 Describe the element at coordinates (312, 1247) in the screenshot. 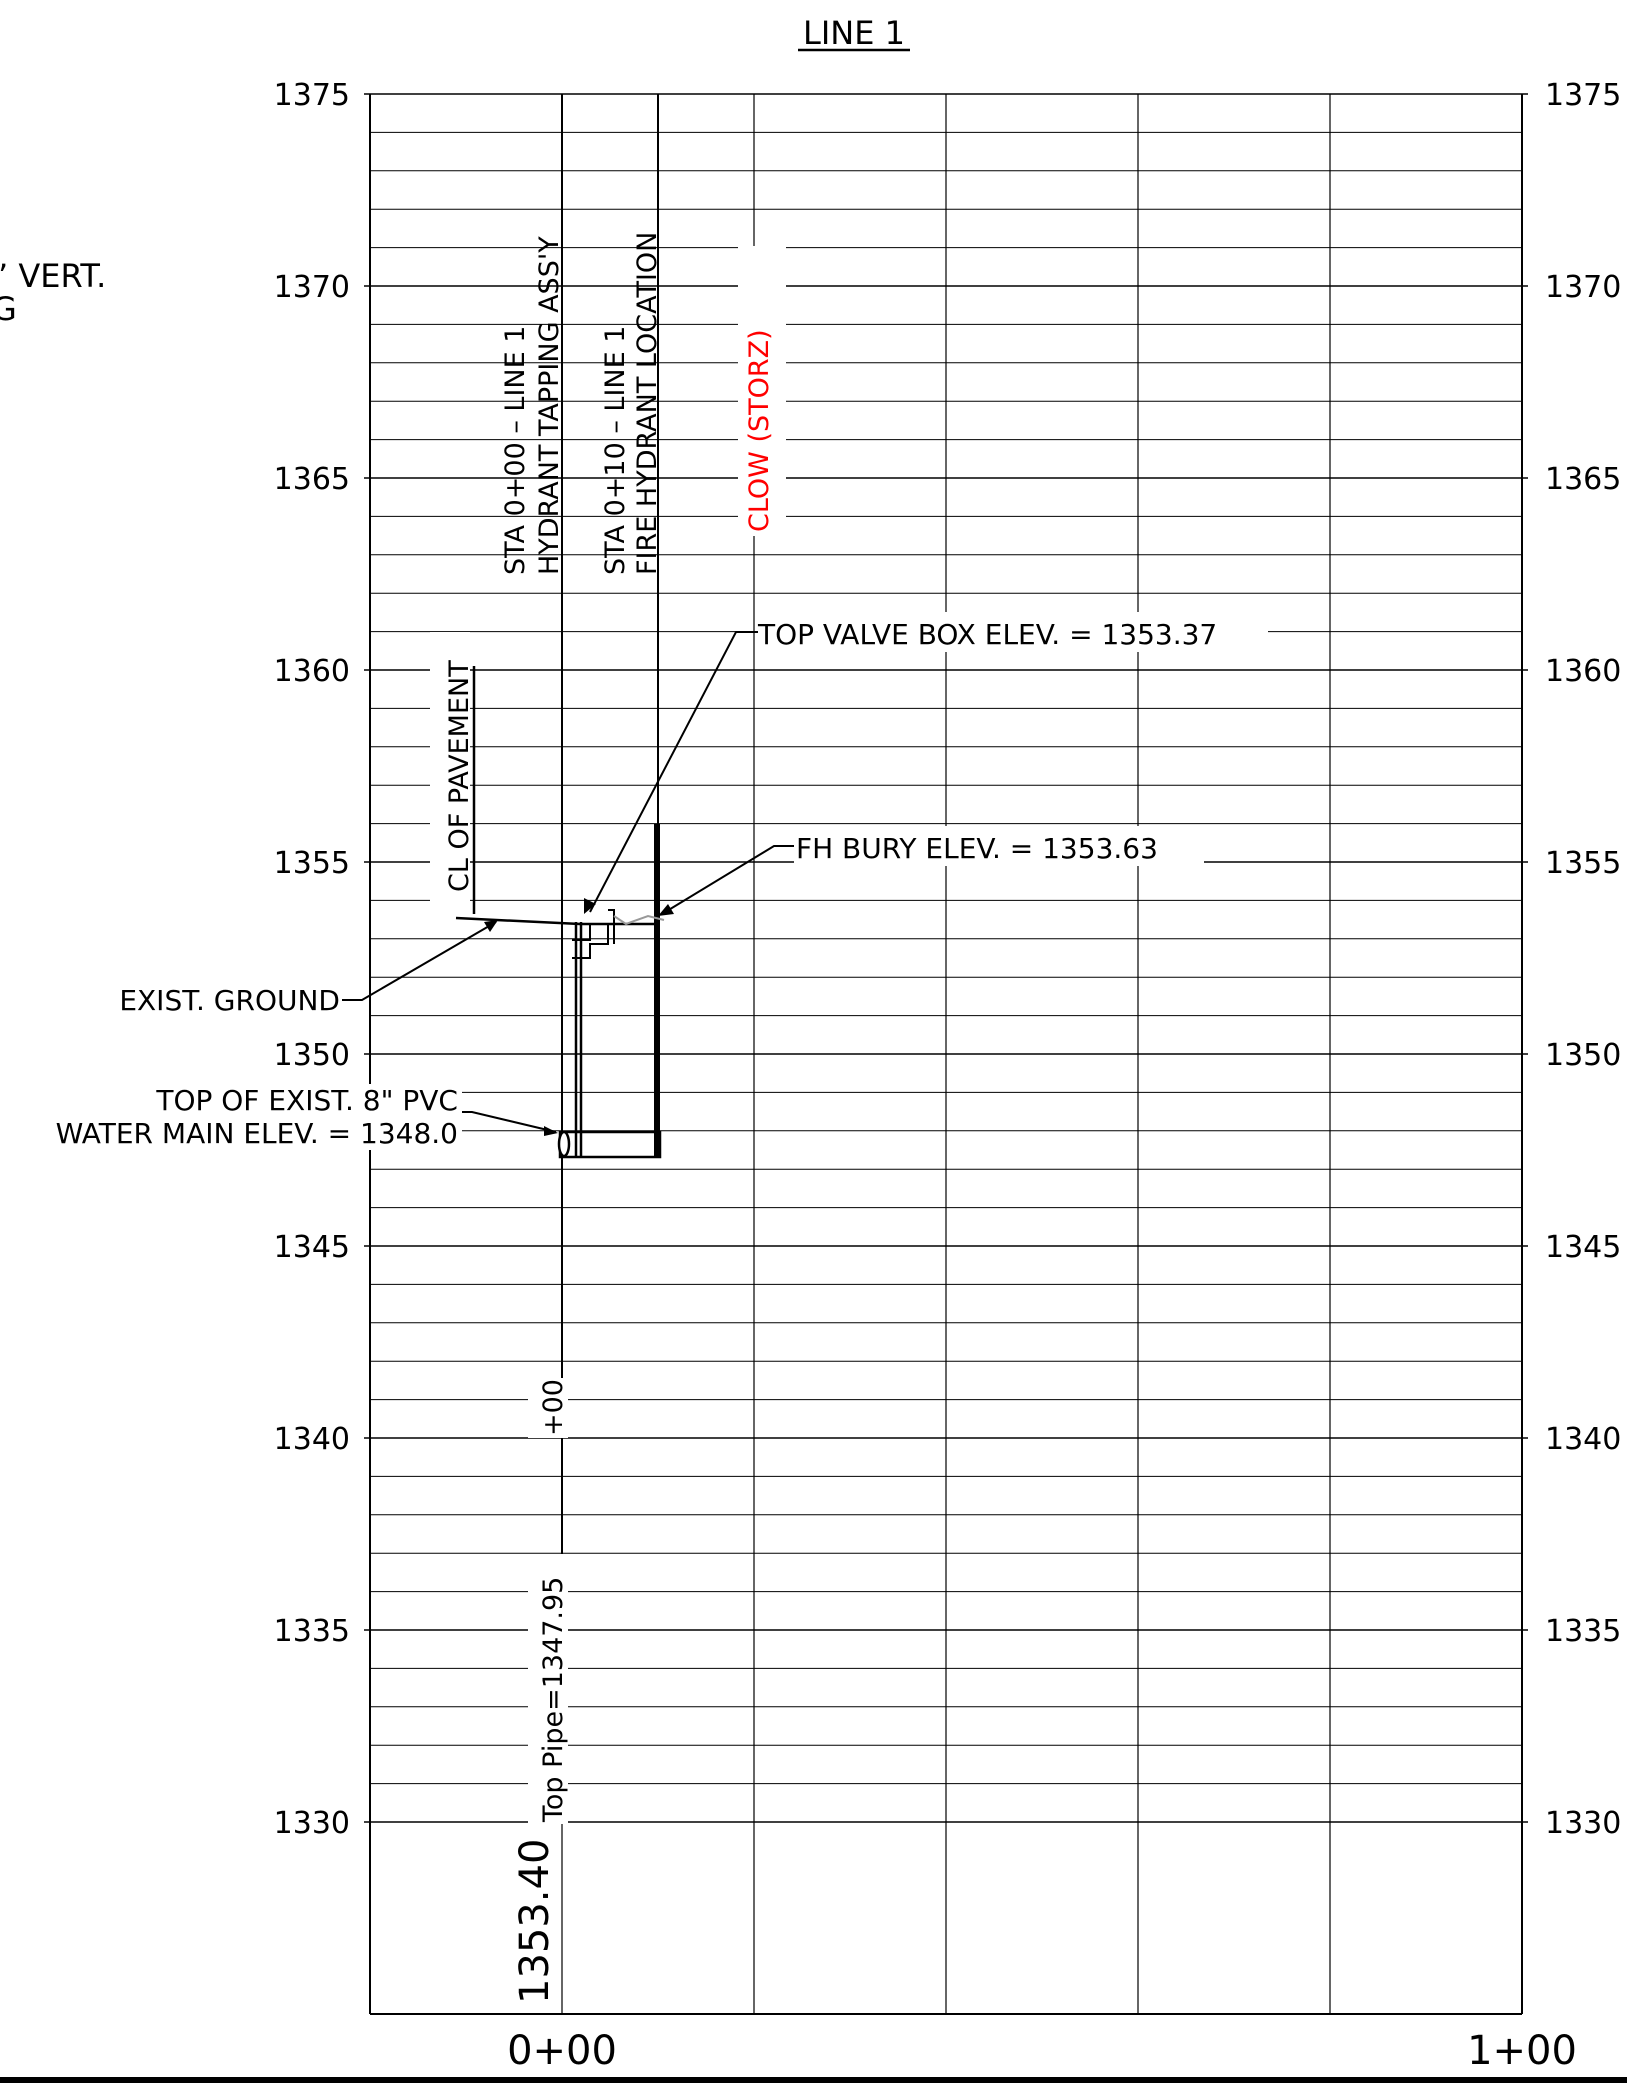

I see `elevation-label-left: 1345` at that location.